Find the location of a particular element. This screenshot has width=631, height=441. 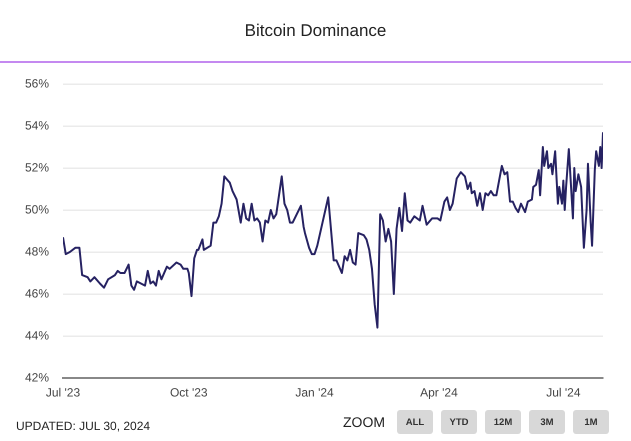

text: ALL is located at coordinates (415, 422).